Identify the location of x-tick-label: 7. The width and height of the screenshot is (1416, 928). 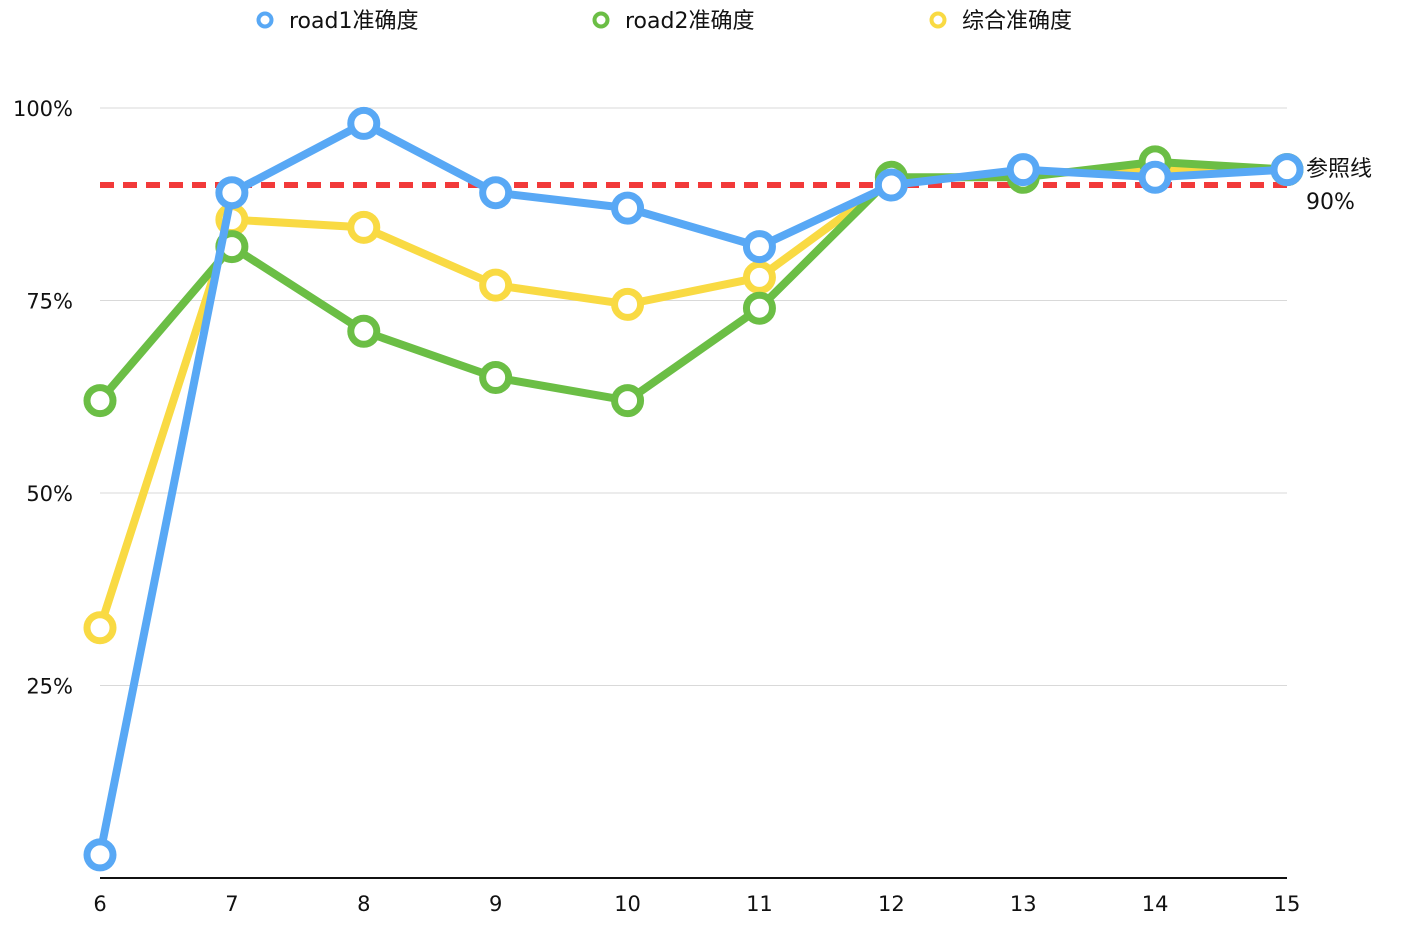
(231, 904).